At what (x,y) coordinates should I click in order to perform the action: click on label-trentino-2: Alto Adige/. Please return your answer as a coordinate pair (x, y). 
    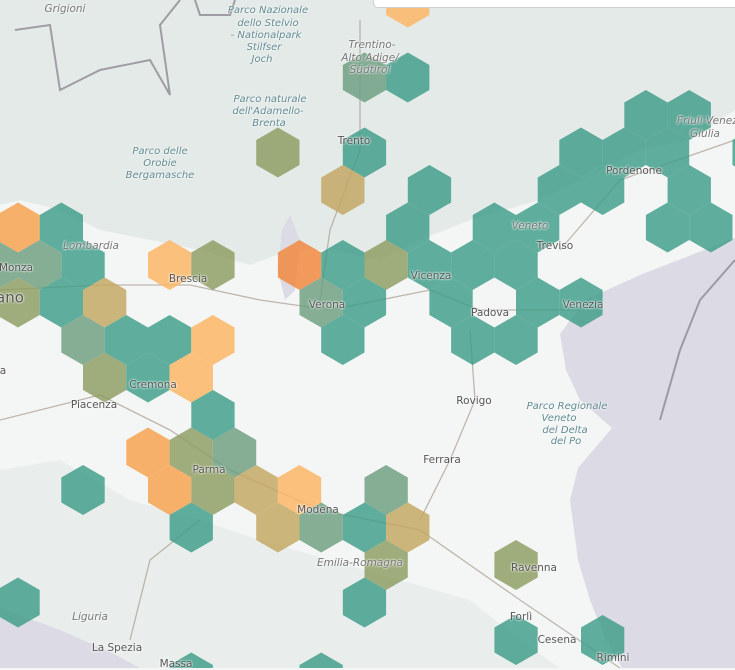
    Looking at the image, I should click on (369, 58).